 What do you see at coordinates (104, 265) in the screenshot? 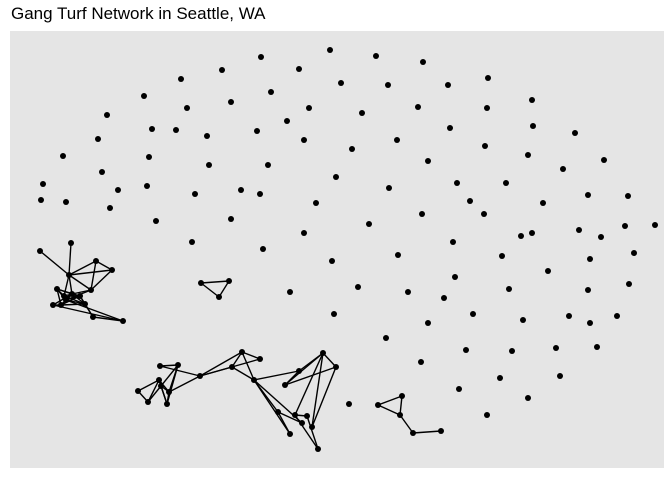
I see `edge-L4-L5` at bounding box center [104, 265].